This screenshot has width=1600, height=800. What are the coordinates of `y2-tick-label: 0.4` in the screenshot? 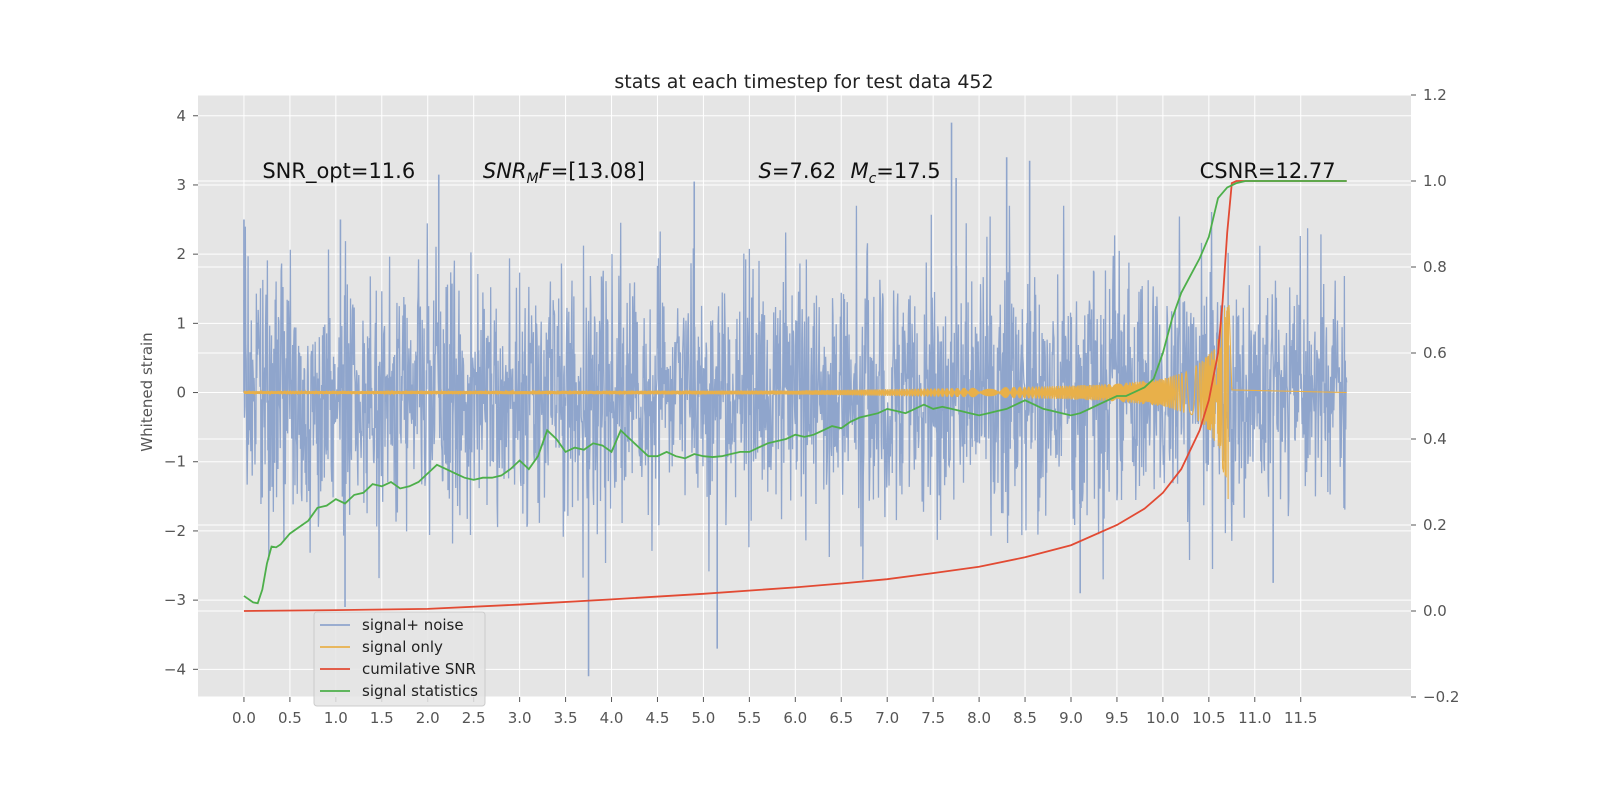 It's located at (1435, 439).